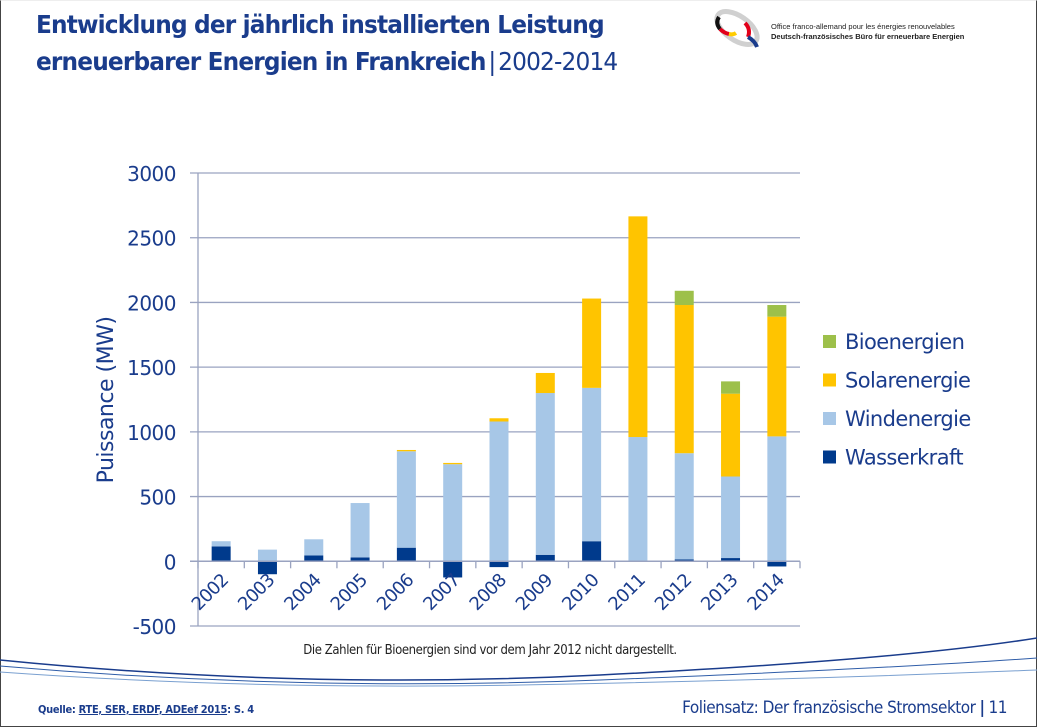 Image resolution: width=1037 pixels, height=727 pixels. I want to click on bar-segment-solarenergie-2008, so click(499, 420).